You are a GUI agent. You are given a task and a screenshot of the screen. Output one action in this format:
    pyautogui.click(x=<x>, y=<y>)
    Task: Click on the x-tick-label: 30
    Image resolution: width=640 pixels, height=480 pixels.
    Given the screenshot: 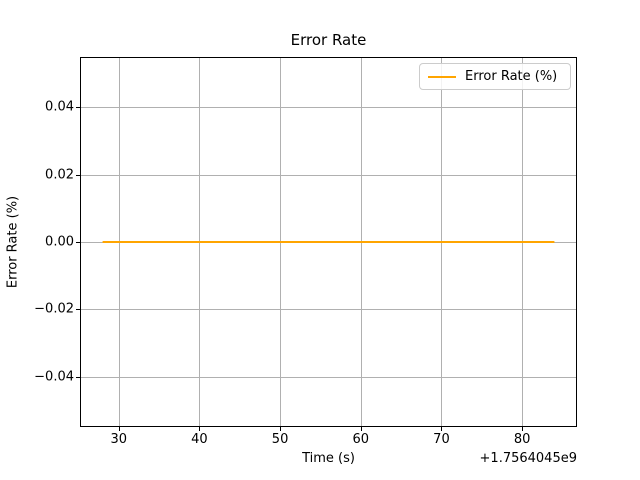 What is the action you would take?
    pyautogui.click(x=118, y=439)
    